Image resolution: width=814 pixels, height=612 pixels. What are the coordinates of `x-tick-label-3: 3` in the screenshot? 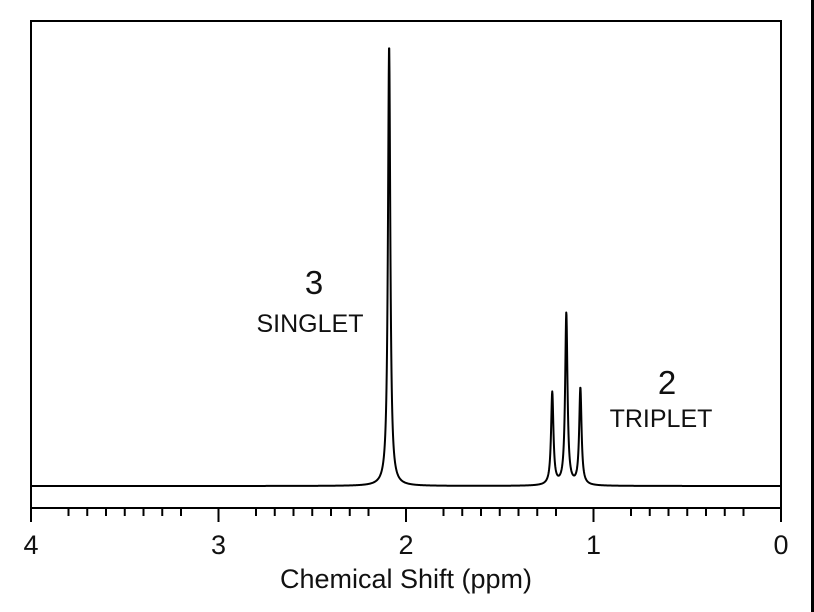 It's located at (218, 545).